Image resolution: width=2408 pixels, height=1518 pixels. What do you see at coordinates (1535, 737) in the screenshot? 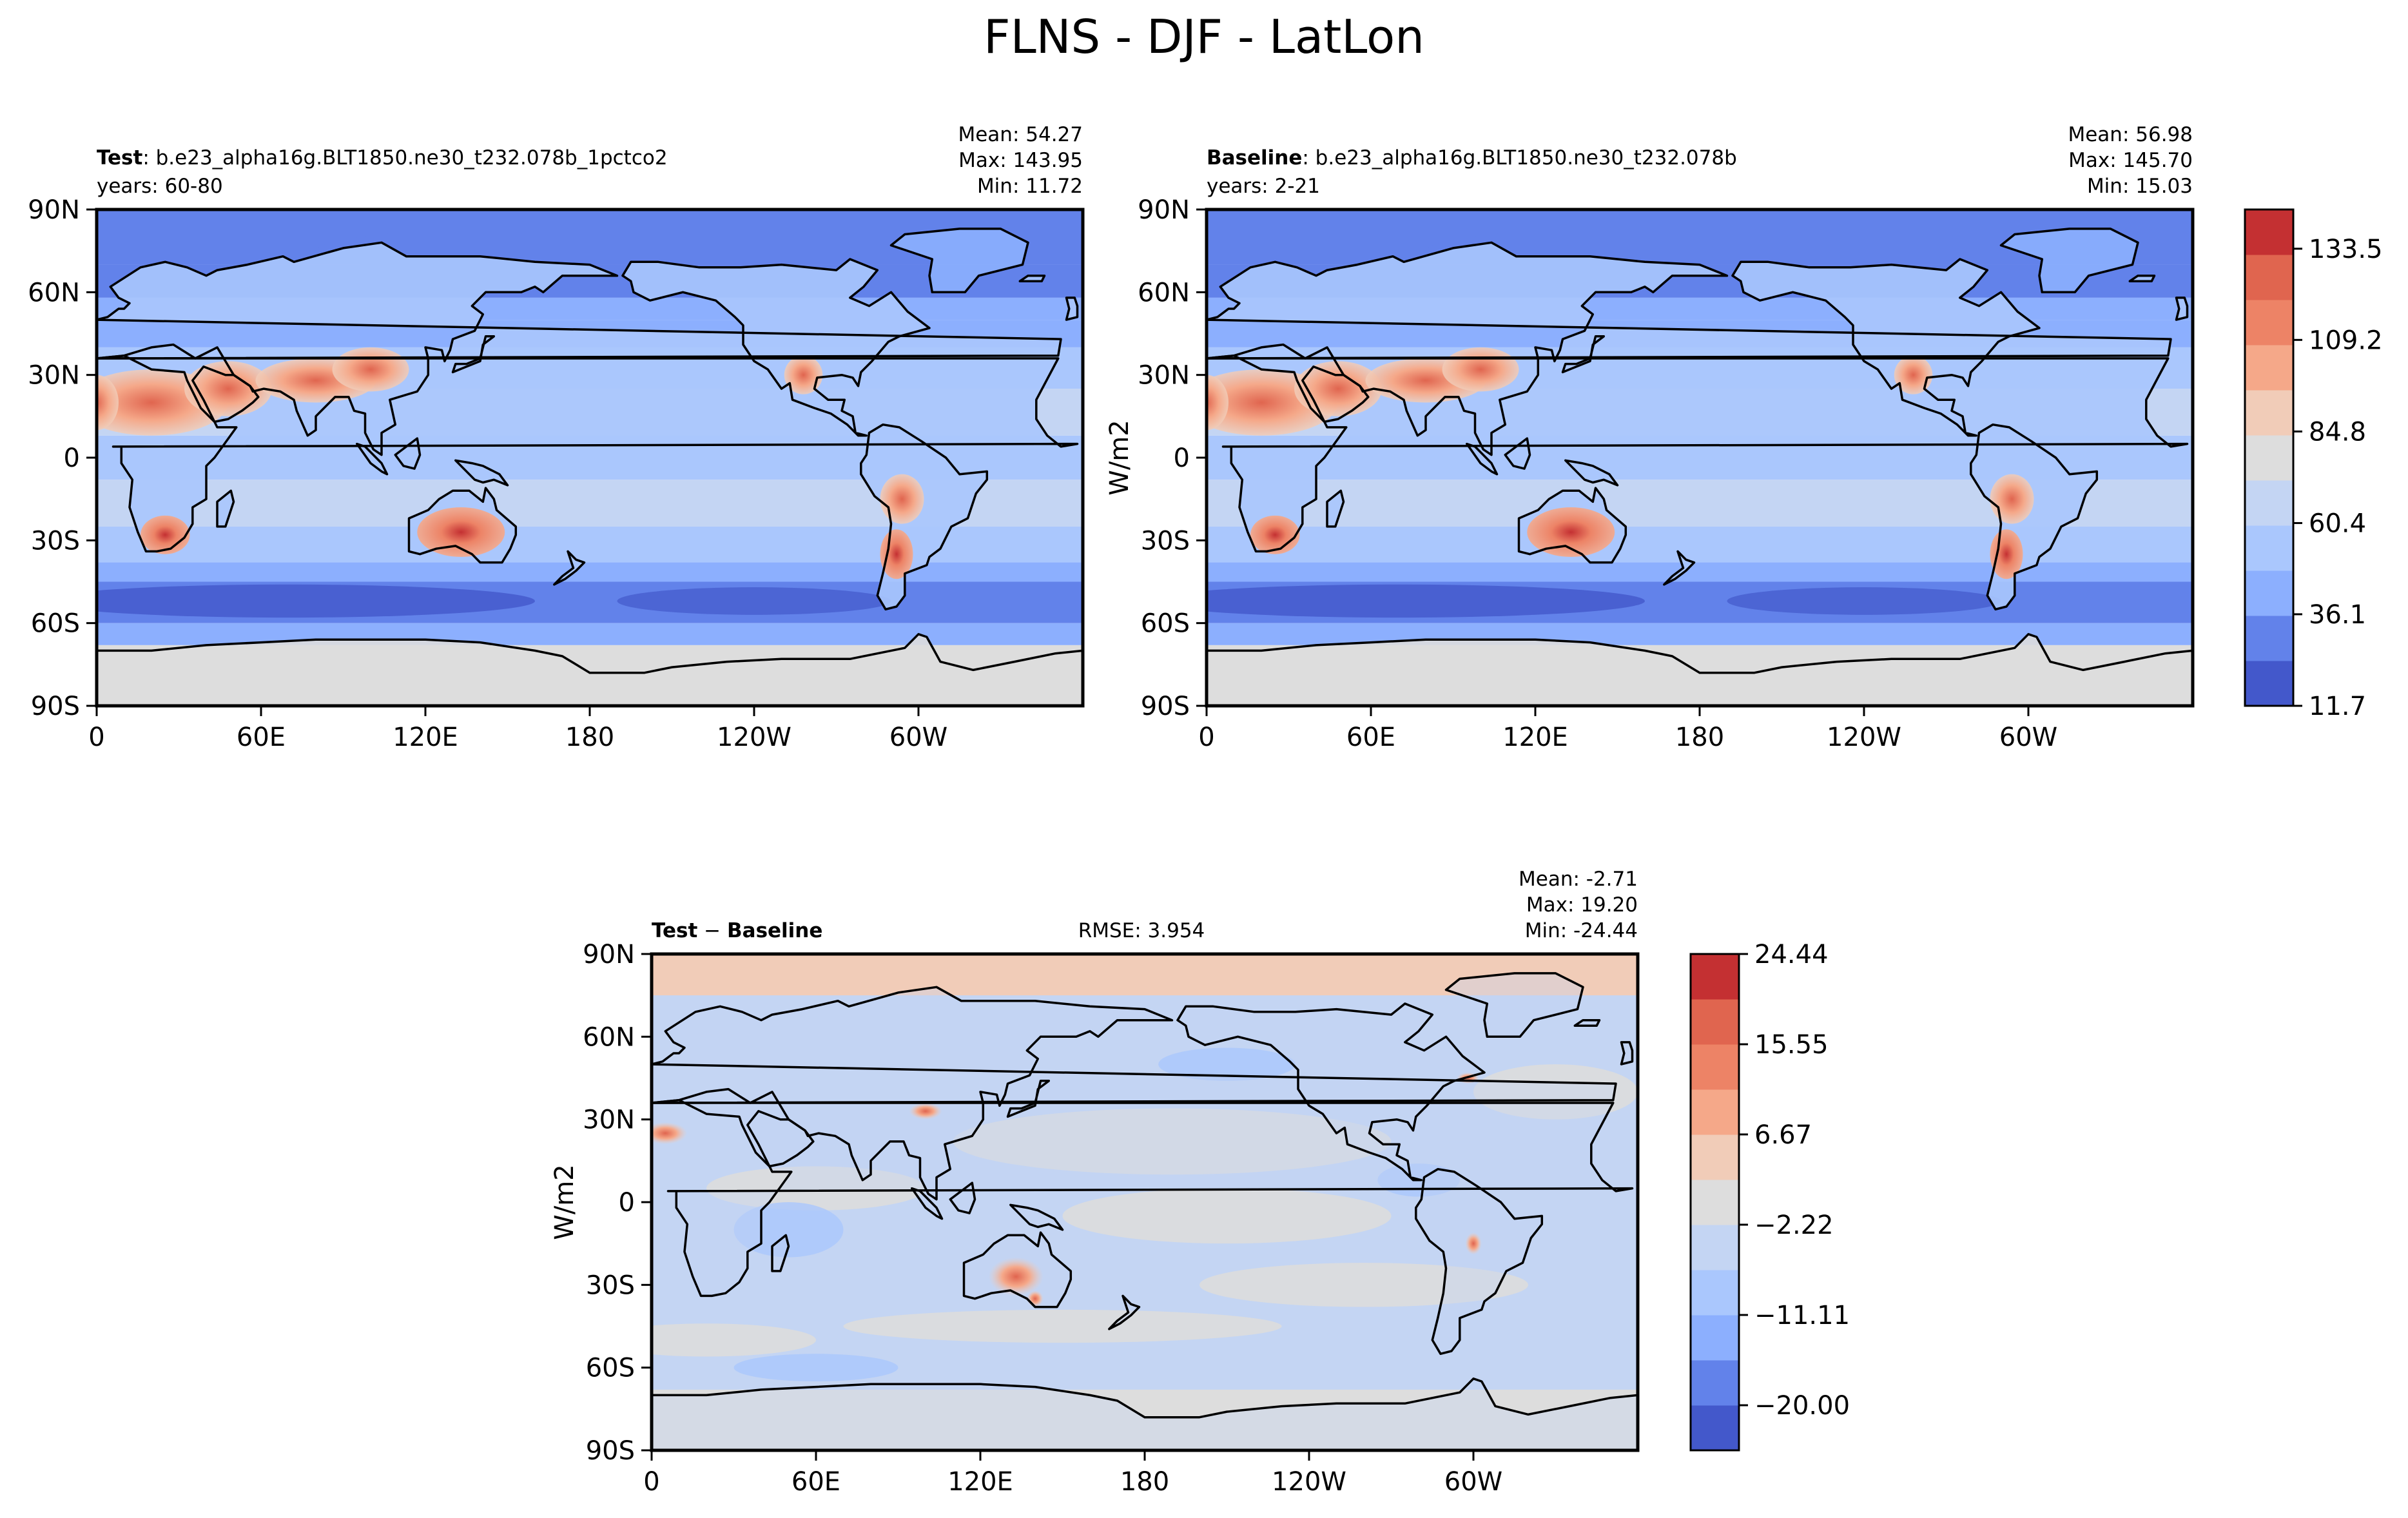
I see `x-tick-label: 120E` at bounding box center [1535, 737].